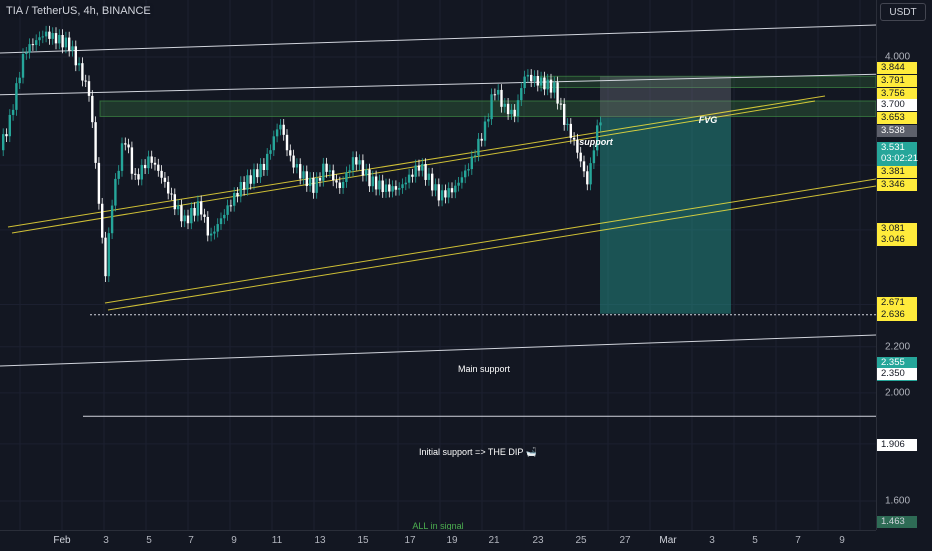  I want to click on price-label-value: 3.756, so click(893, 93).